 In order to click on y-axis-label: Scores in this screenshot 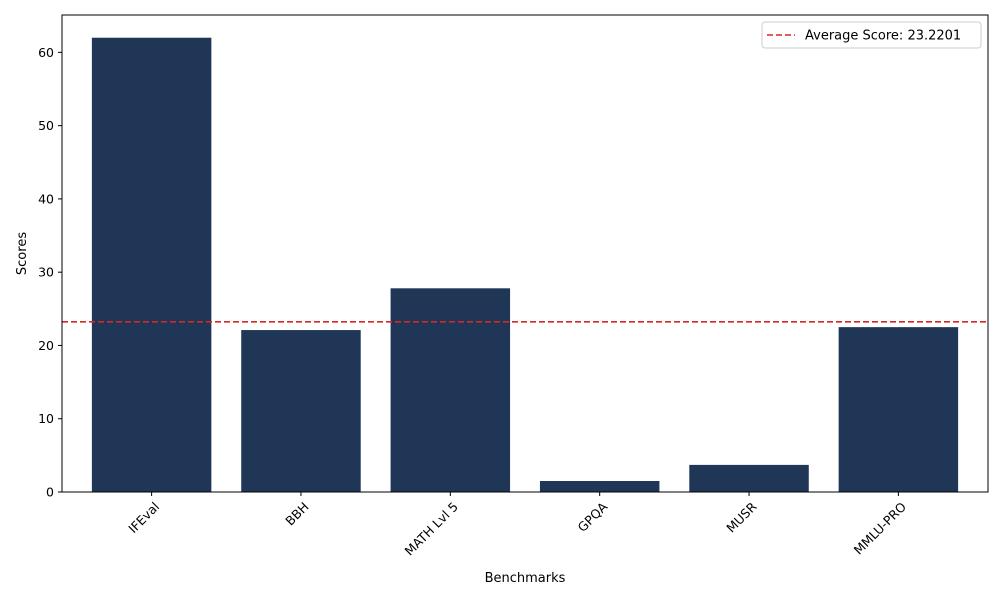, I will do `click(22, 253)`.